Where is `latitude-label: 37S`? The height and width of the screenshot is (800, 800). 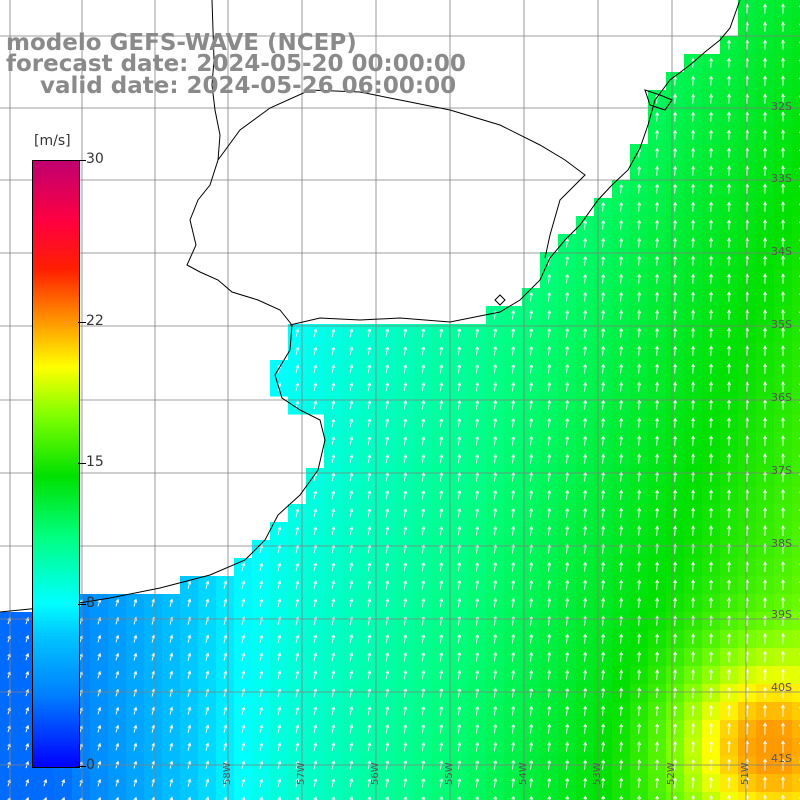 latitude-label: 37S is located at coordinates (781, 470).